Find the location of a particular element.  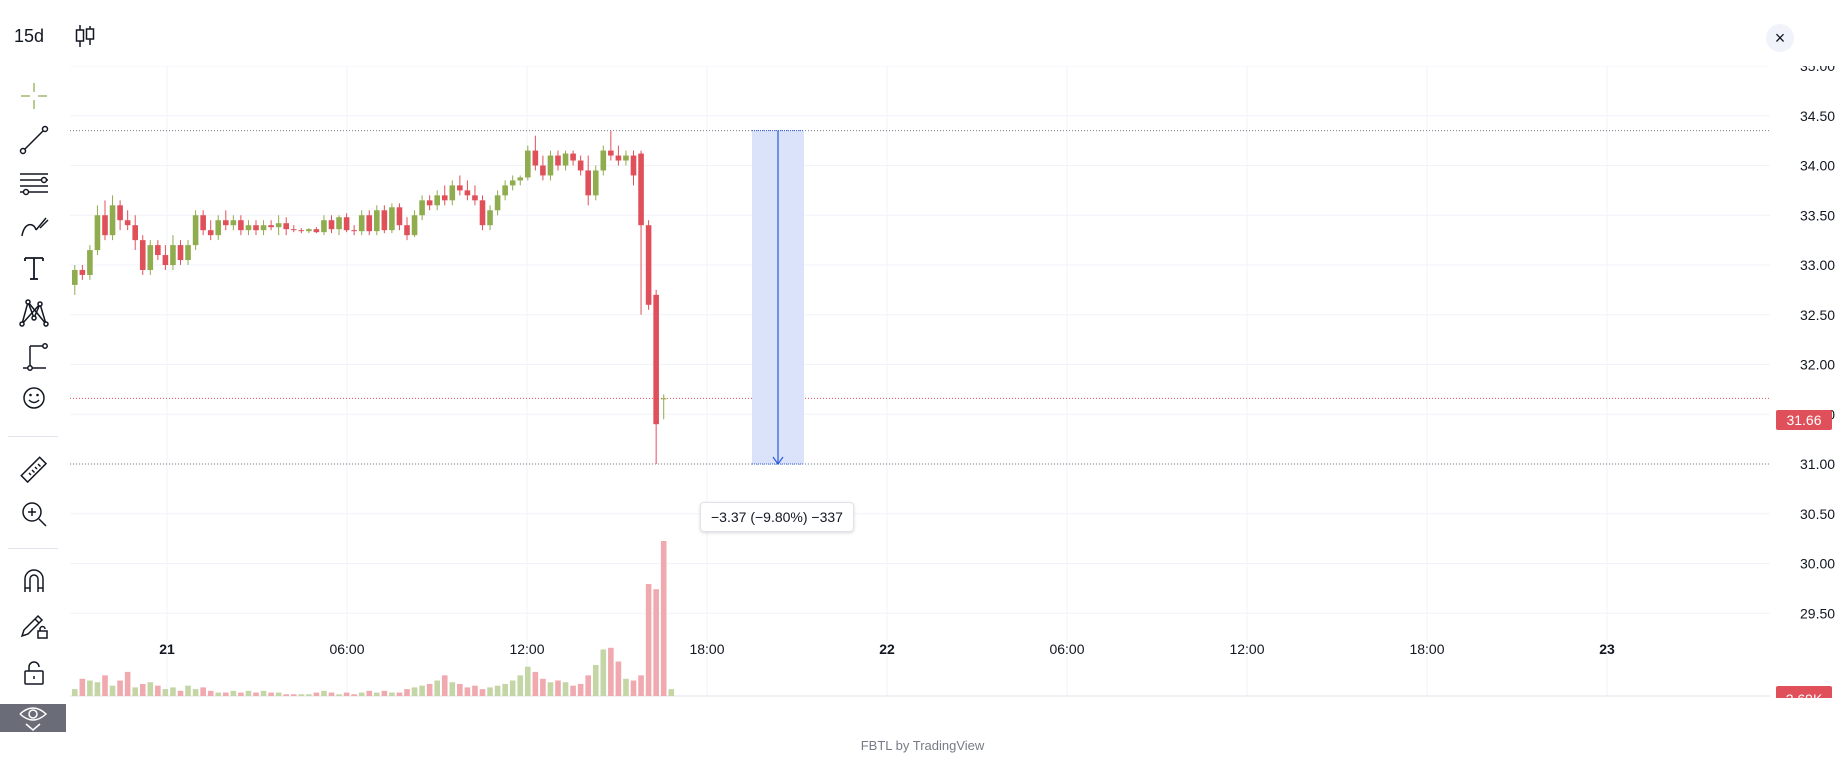

projection-icon is located at coordinates (34, 356).